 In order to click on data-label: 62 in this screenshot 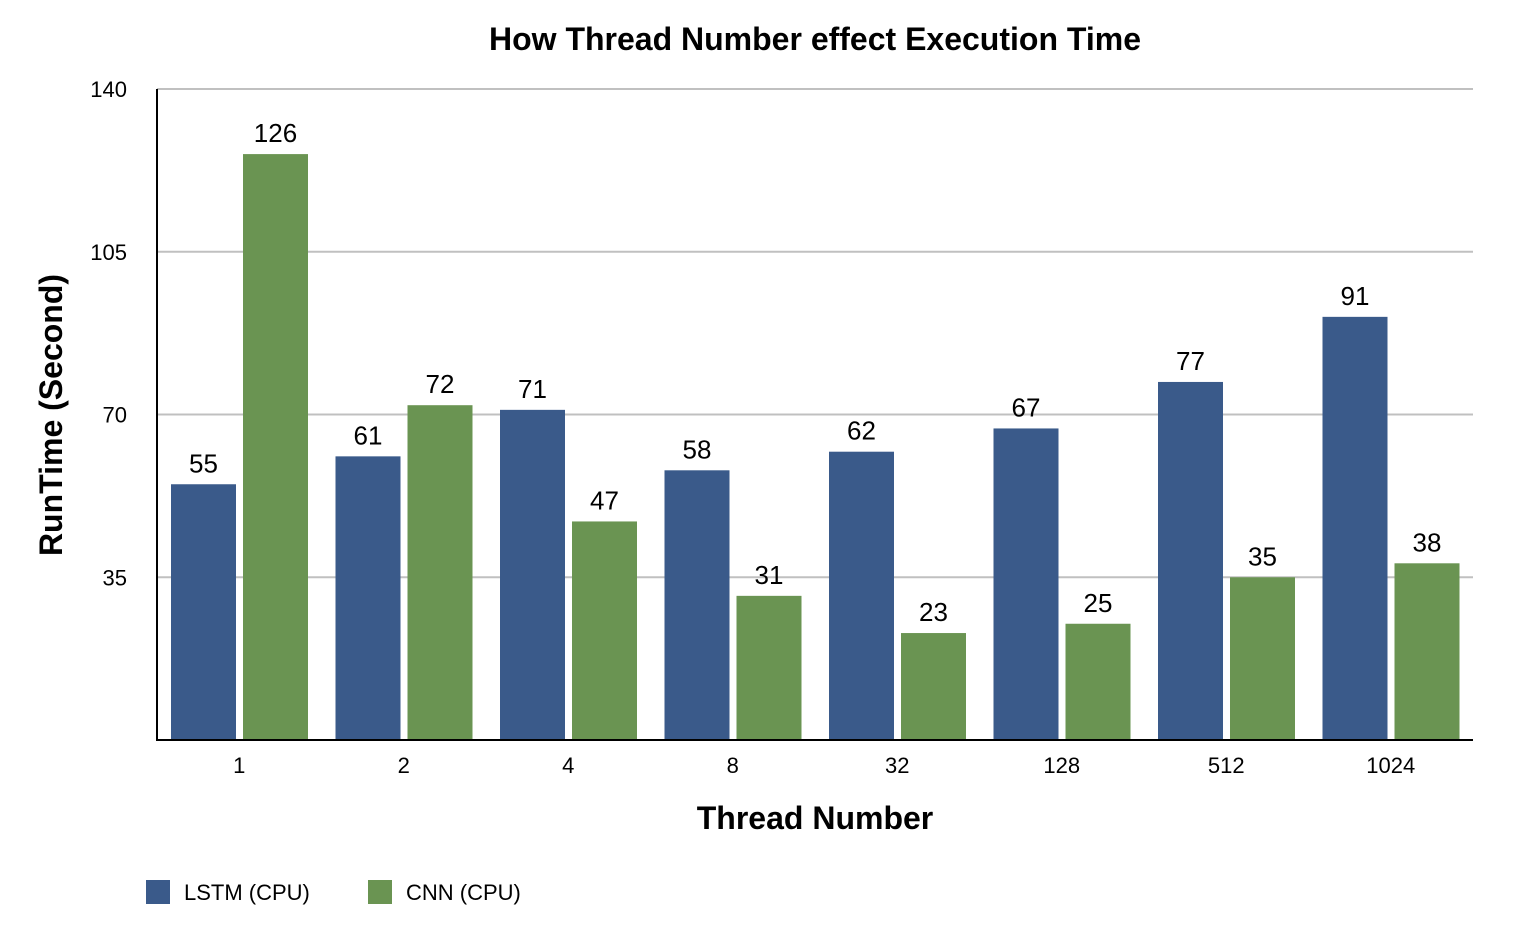, I will do `click(861, 431)`.